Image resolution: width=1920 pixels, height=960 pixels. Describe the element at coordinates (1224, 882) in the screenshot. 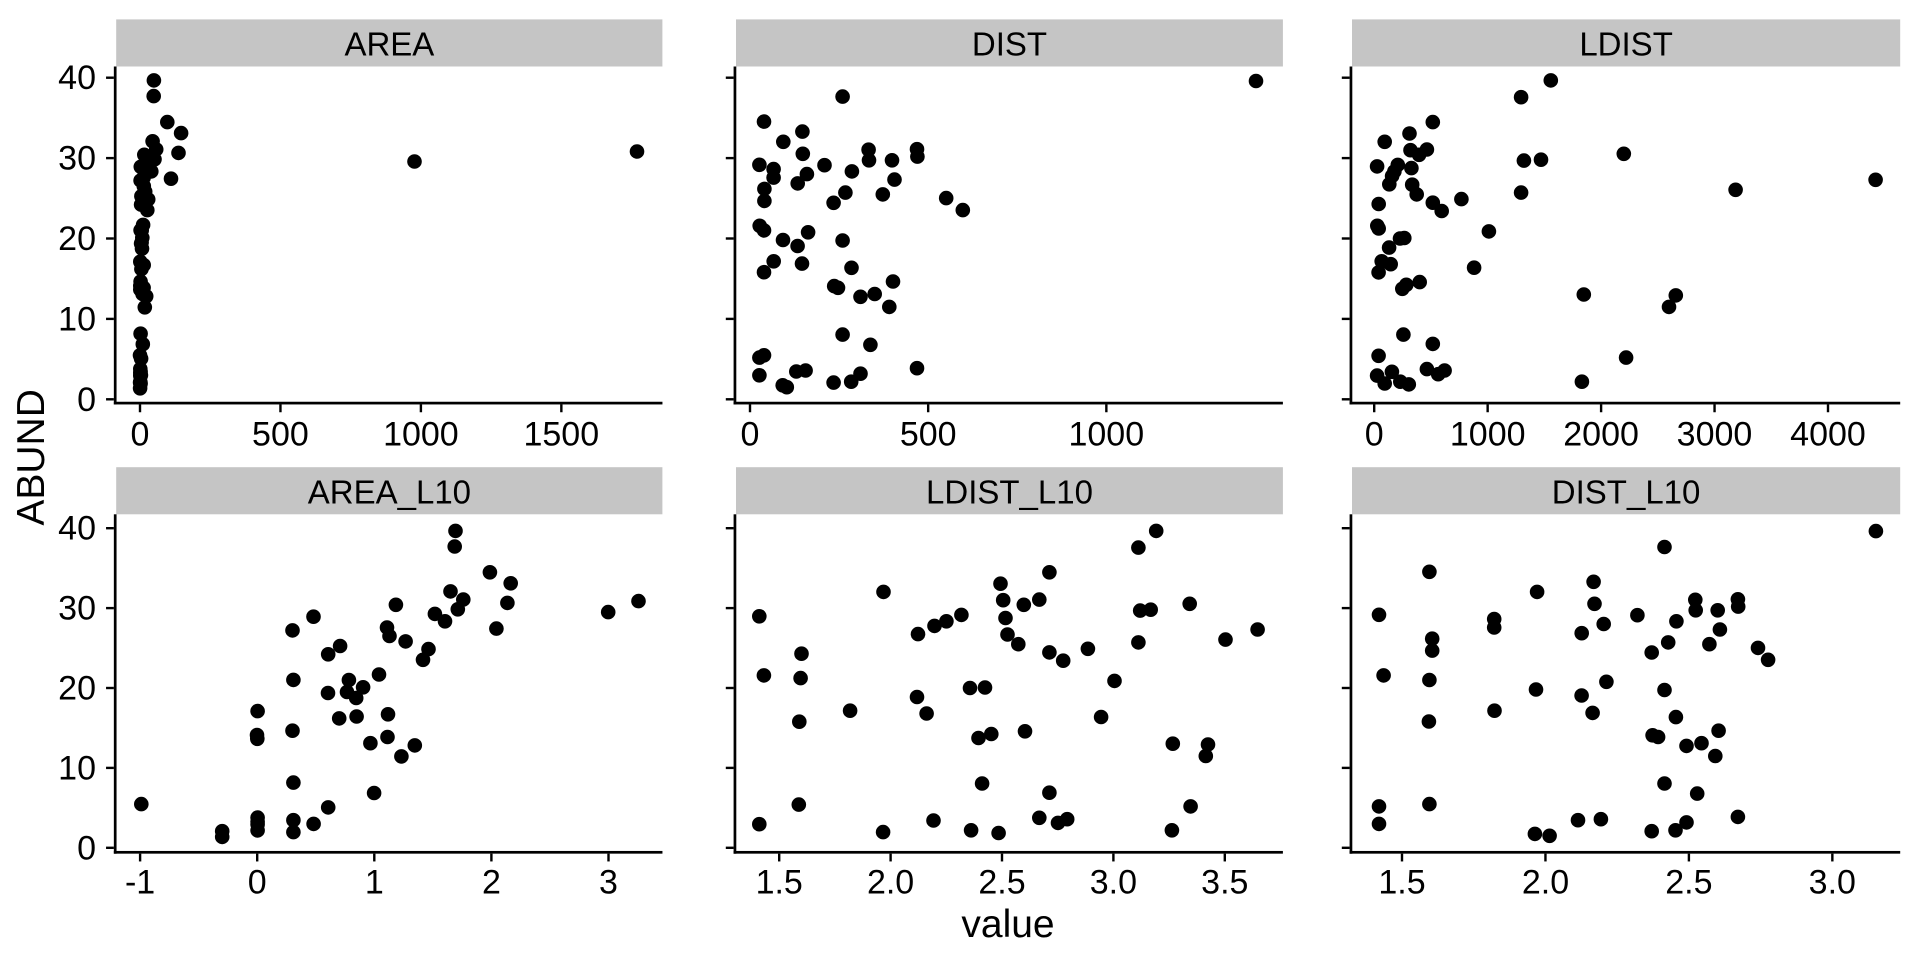

I see `svg-text: 3.5` at that location.